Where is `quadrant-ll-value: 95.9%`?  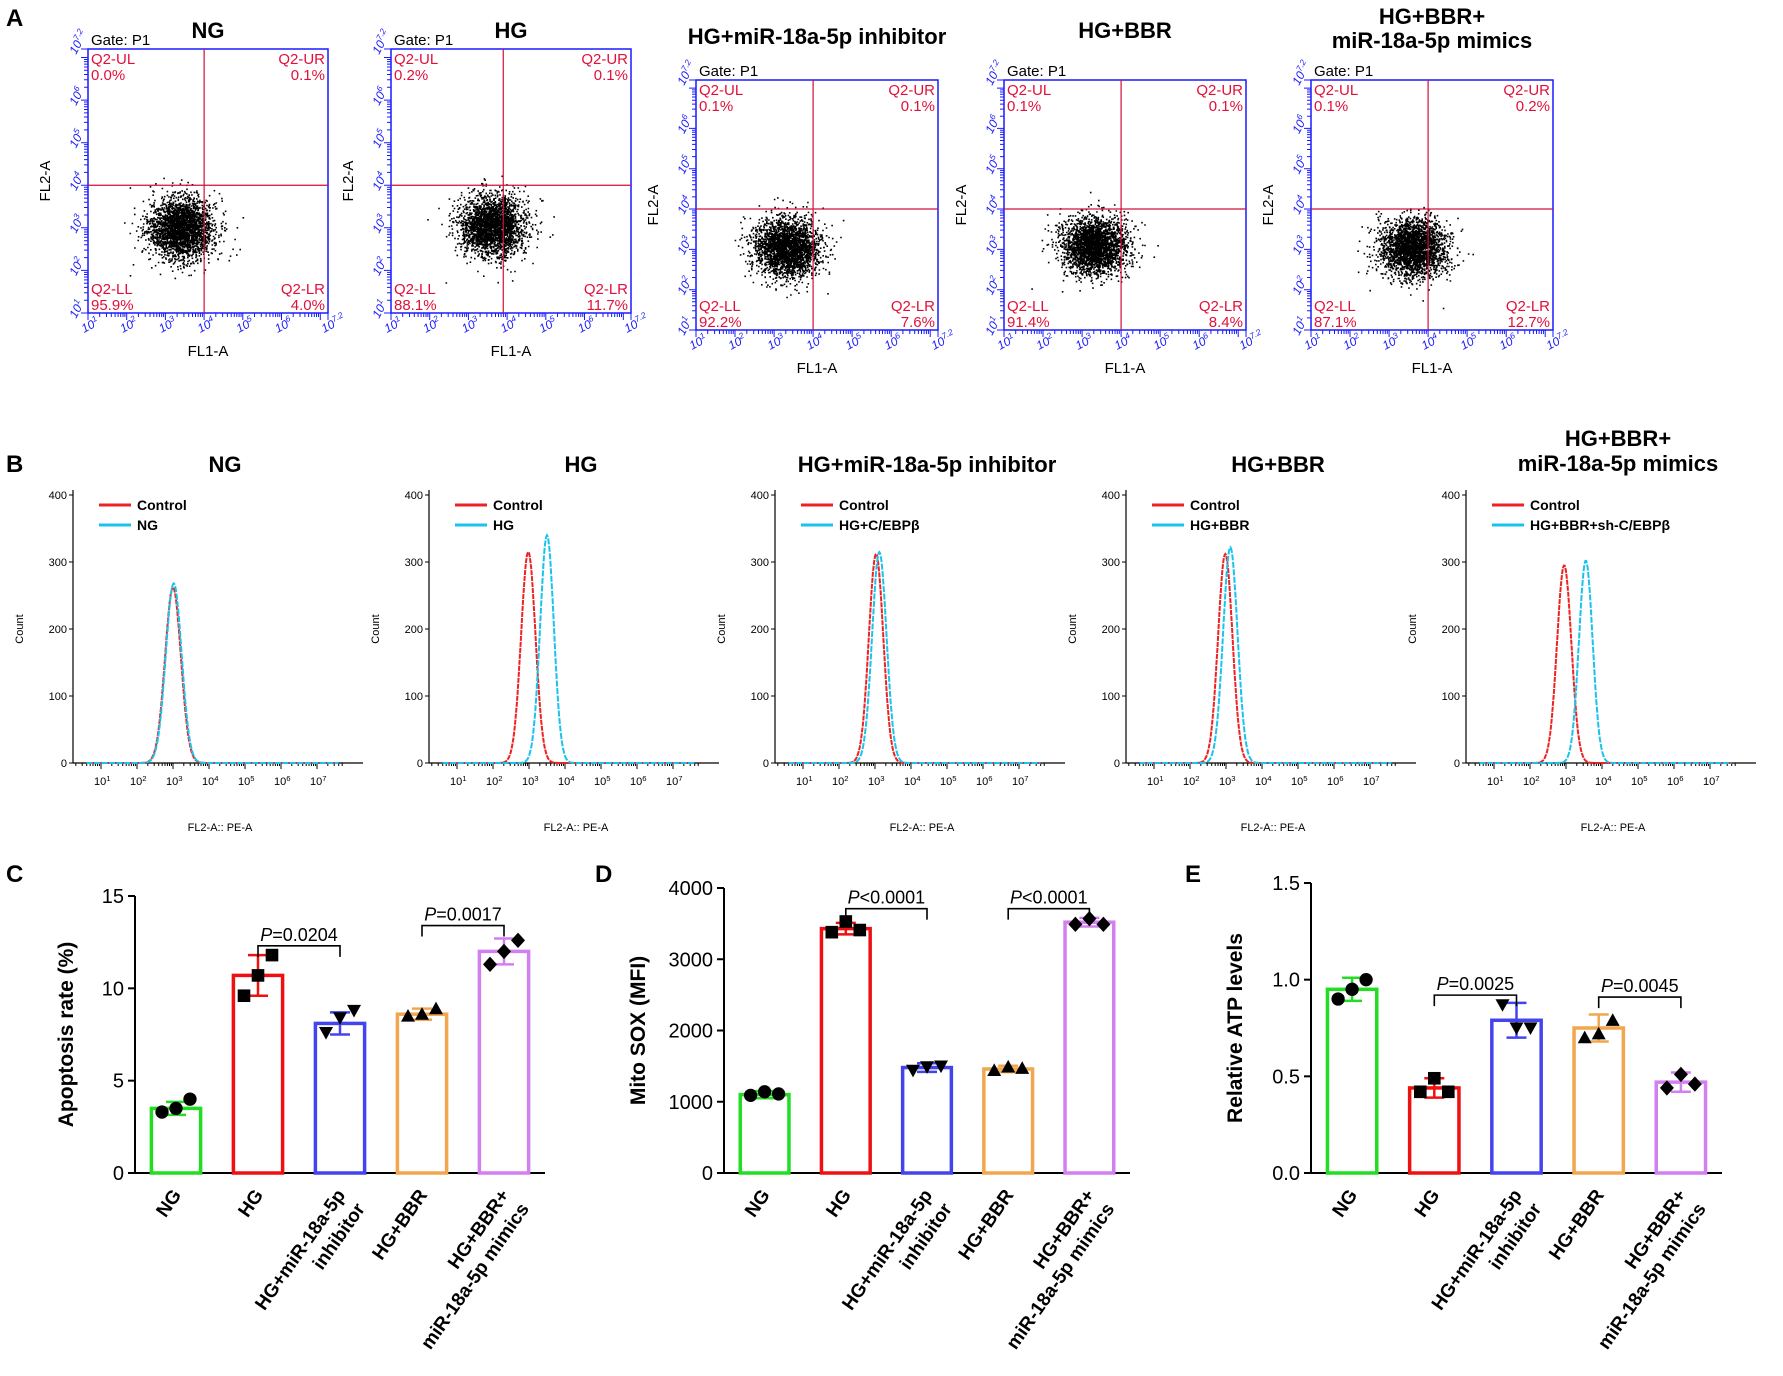
quadrant-ll-value: 95.9% is located at coordinates (112, 305).